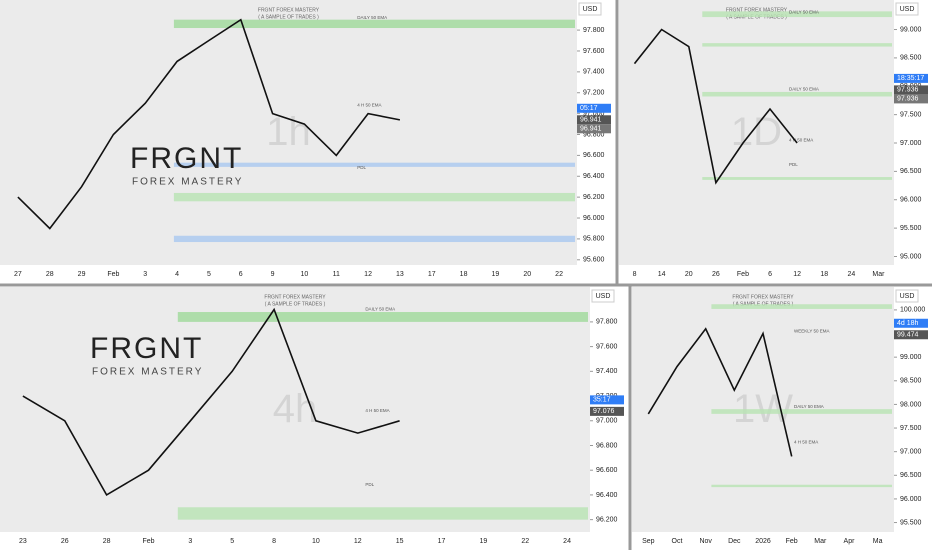 This screenshot has width=932, height=550. Describe the element at coordinates (734, 541) in the screenshot. I see `x-tick-label: Dec` at that location.